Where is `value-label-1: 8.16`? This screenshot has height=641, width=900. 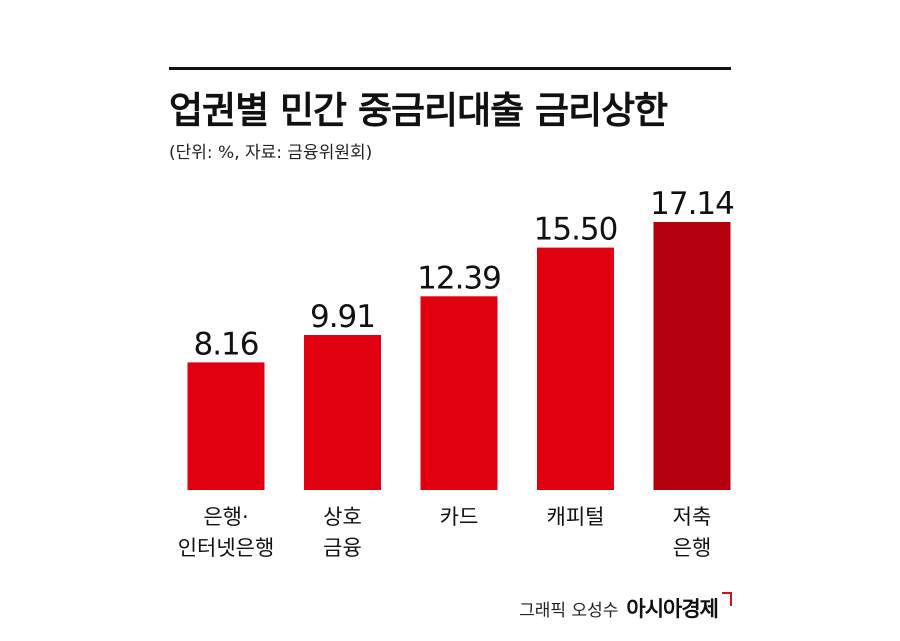
value-label-1: 8.16 is located at coordinates (225, 344).